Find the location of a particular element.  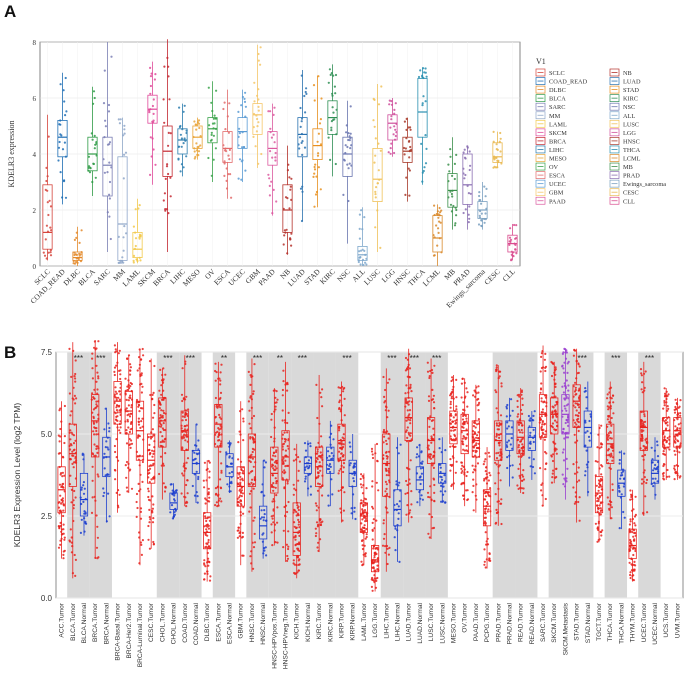

box-b-prad-normal-point is located at coordinates (511, 438).